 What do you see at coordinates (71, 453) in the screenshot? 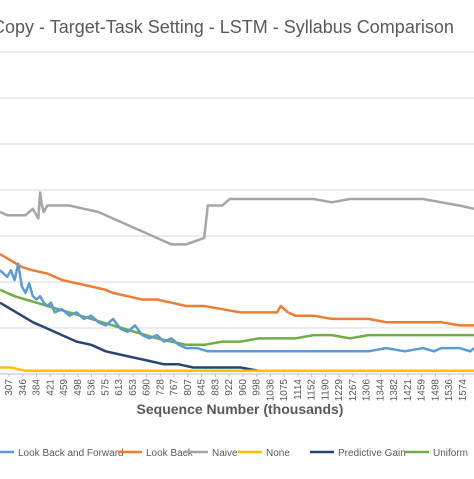
I see `legend-label-look-back-and-forward: Look Back and Forward` at bounding box center [71, 453].